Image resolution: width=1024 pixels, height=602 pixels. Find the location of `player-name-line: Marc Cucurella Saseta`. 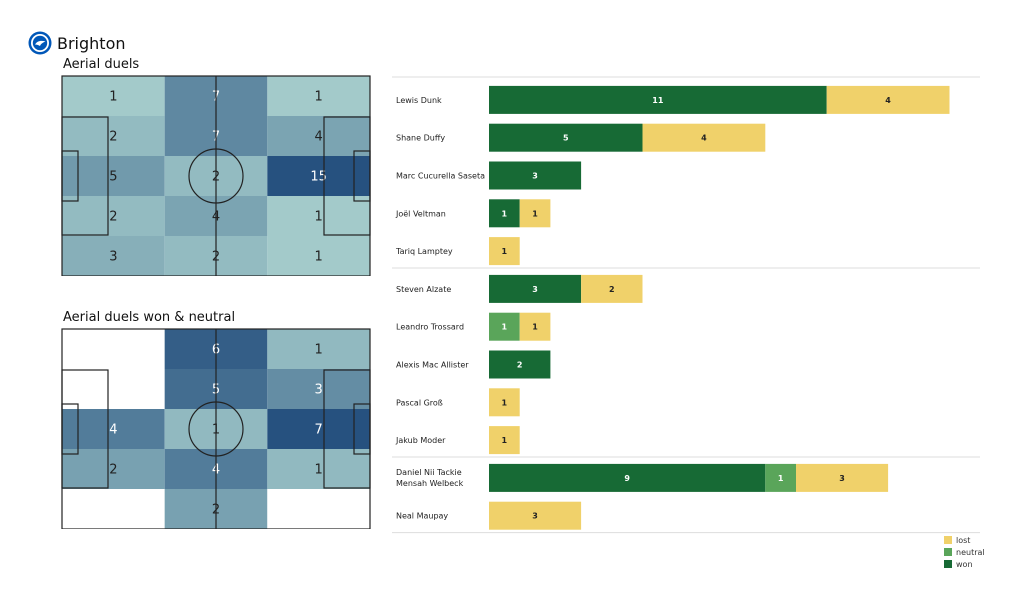

player-name-line: Marc Cucurella Saseta is located at coordinates (440, 176).